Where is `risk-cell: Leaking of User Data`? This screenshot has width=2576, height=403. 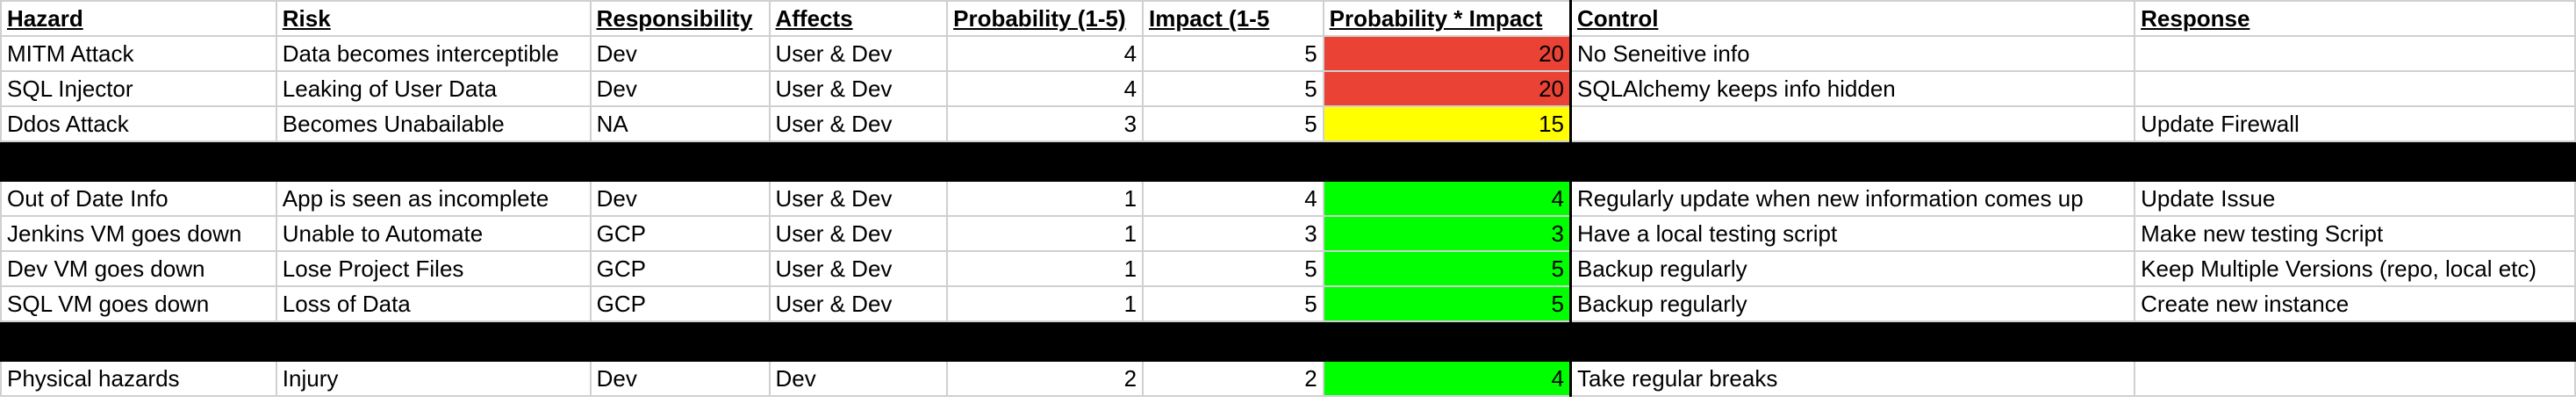 risk-cell: Leaking of User Data is located at coordinates (434, 88).